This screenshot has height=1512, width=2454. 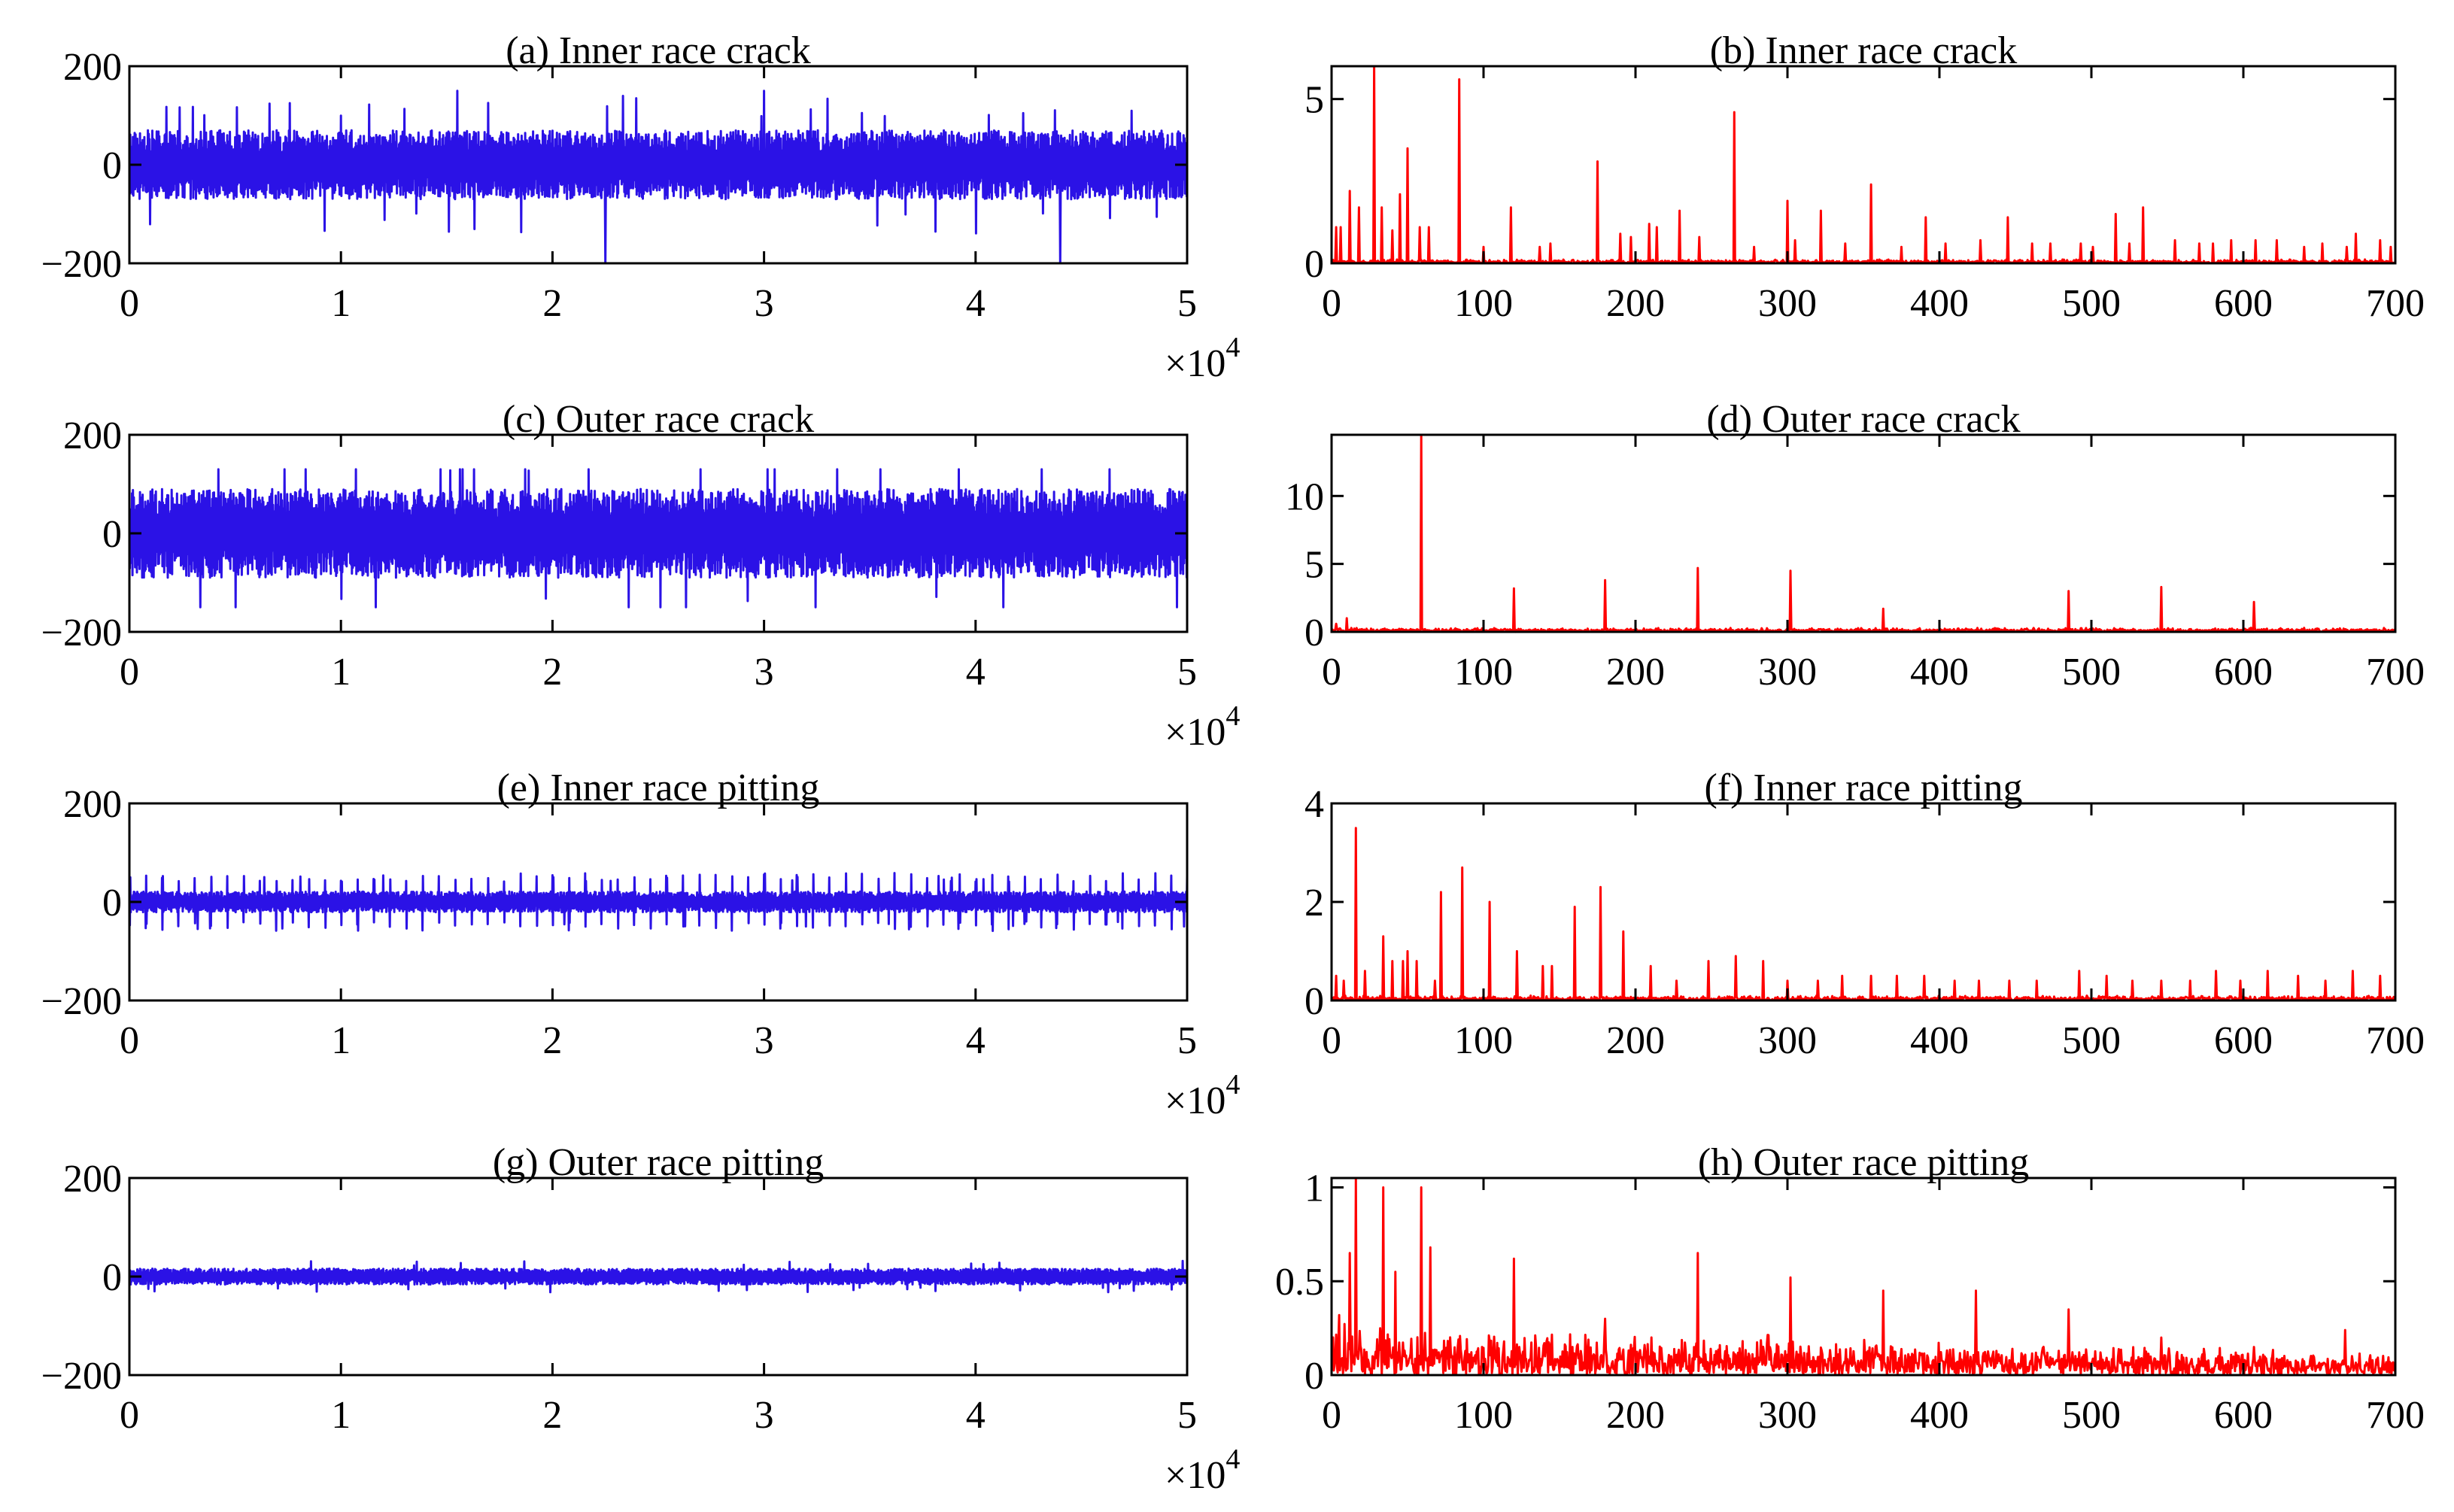 What do you see at coordinates (1863, 788) in the screenshot?
I see `panel-title: (f) Inner race pitting` at bounding box center [1863, 788].